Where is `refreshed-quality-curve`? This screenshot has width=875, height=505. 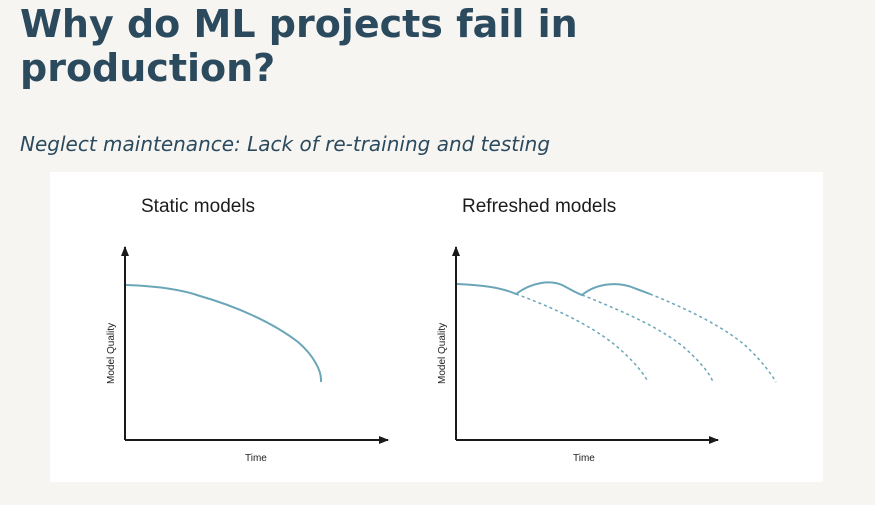
refreshed-quality-curve is located at coordinates (553, 289).